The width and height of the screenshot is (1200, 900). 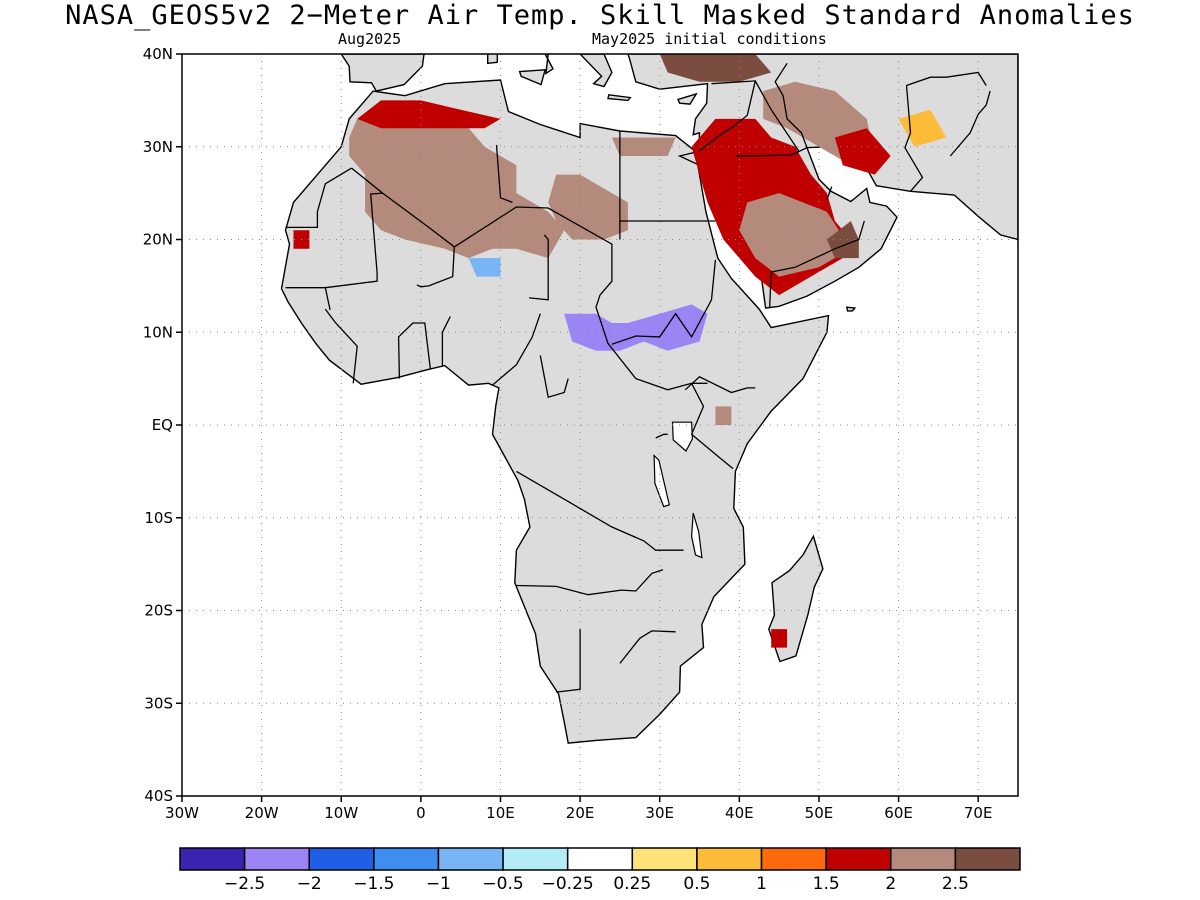 What do you see at coordinates (739, 813) in the screenshot?
I see `lon-tick-label: 40E` at bounding box center [739, 813].